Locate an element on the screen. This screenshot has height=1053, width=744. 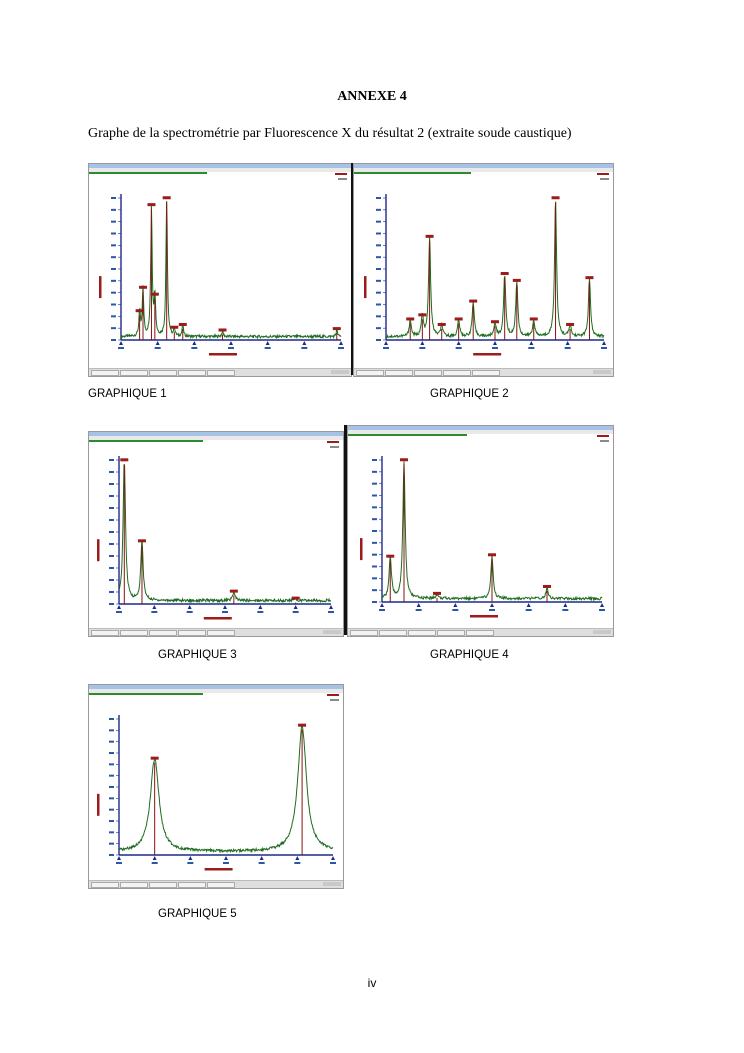
page-number: iv is located at coordinates (372, 983).